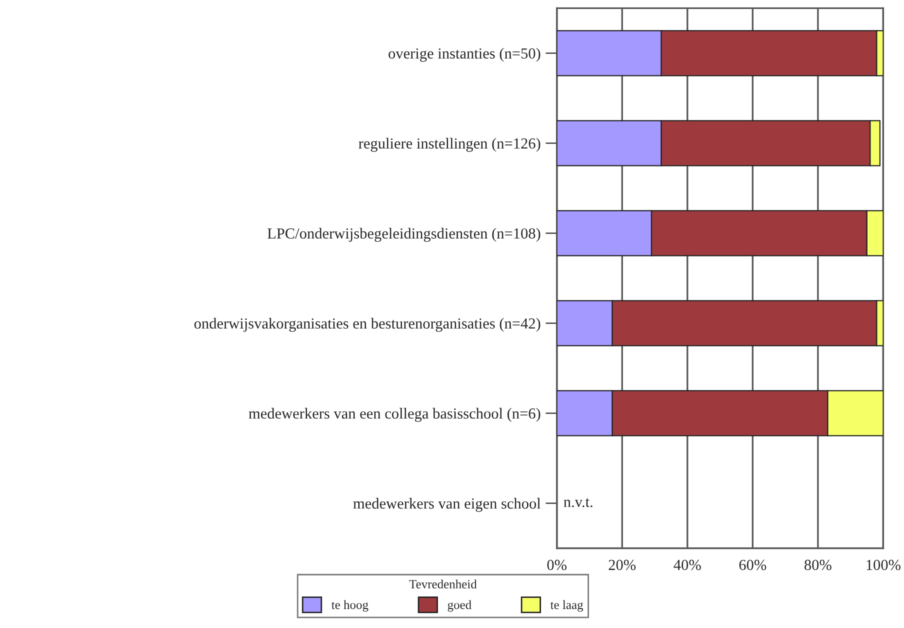 The width and height of the screenshot is (904, 628). Describe the element at coordinates (449, 145) in the screenshot. I see `y-tick-label: reguliere instellingen (n=126)` at that location.